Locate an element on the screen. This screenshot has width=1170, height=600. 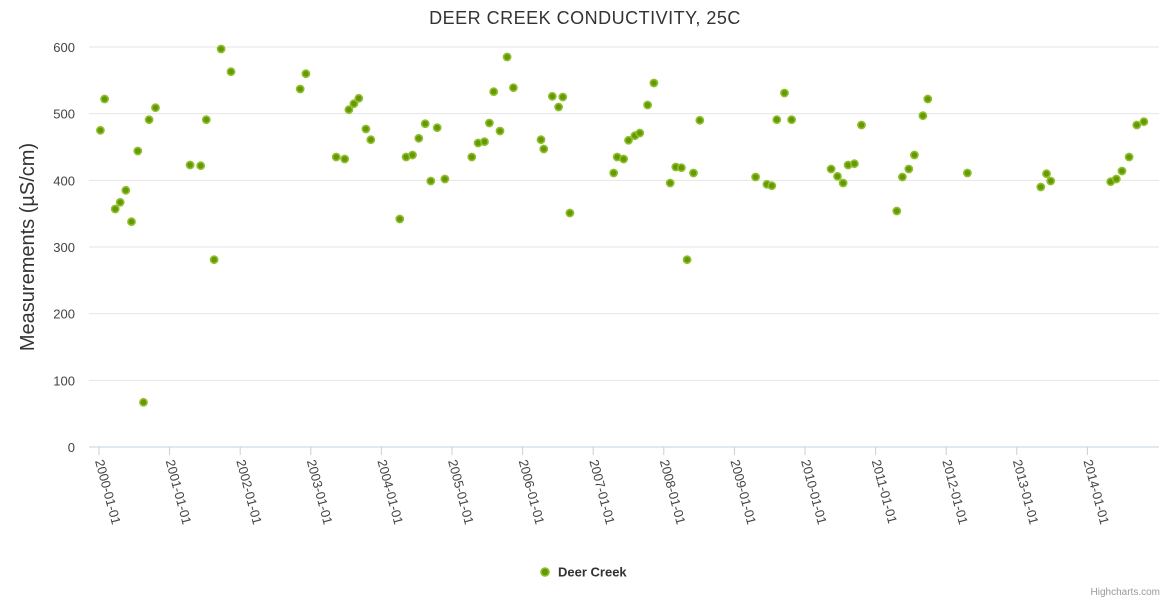
y-tick-label: 400 is located at coordinates (64, 180).